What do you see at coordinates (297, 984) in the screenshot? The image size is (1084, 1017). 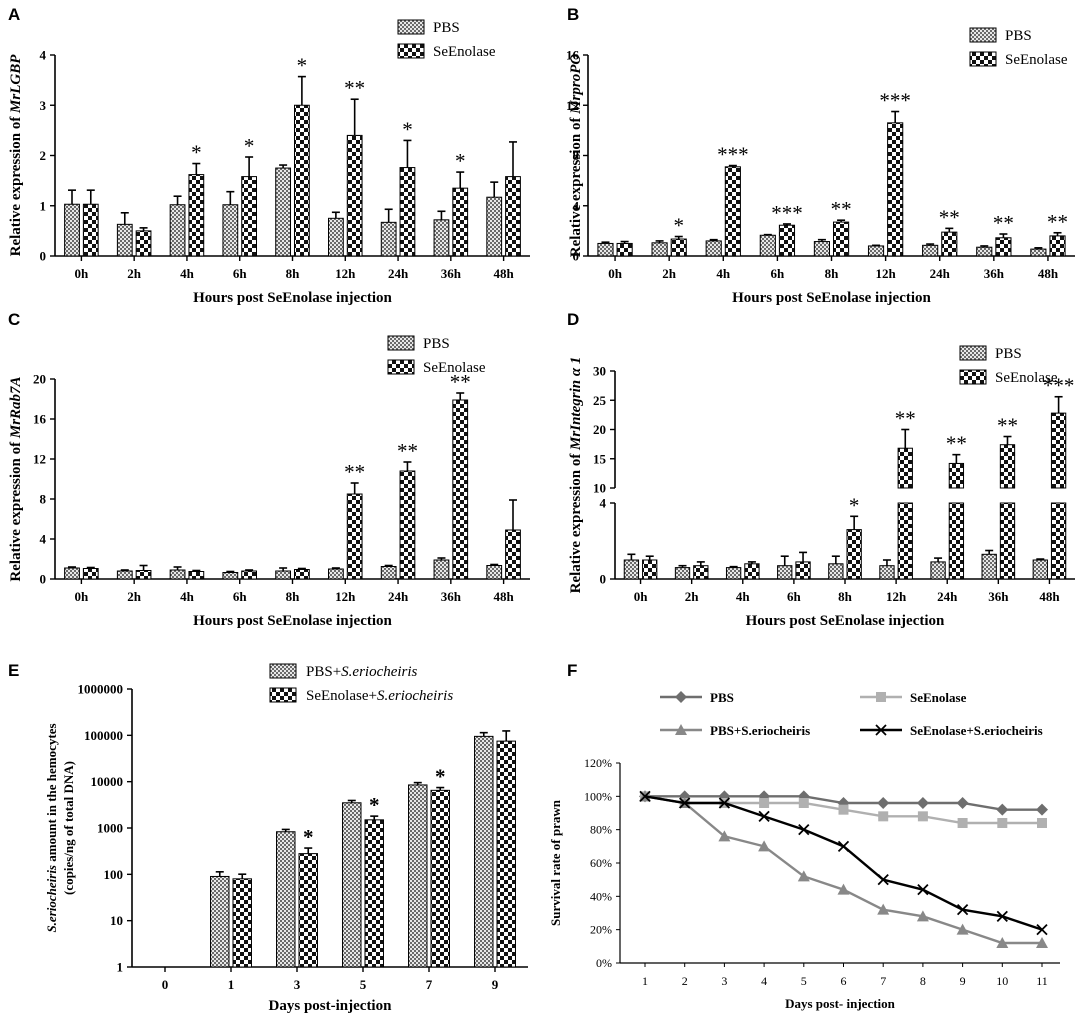 I see `x-tick-label: 3` at bounding box center [297, 984].